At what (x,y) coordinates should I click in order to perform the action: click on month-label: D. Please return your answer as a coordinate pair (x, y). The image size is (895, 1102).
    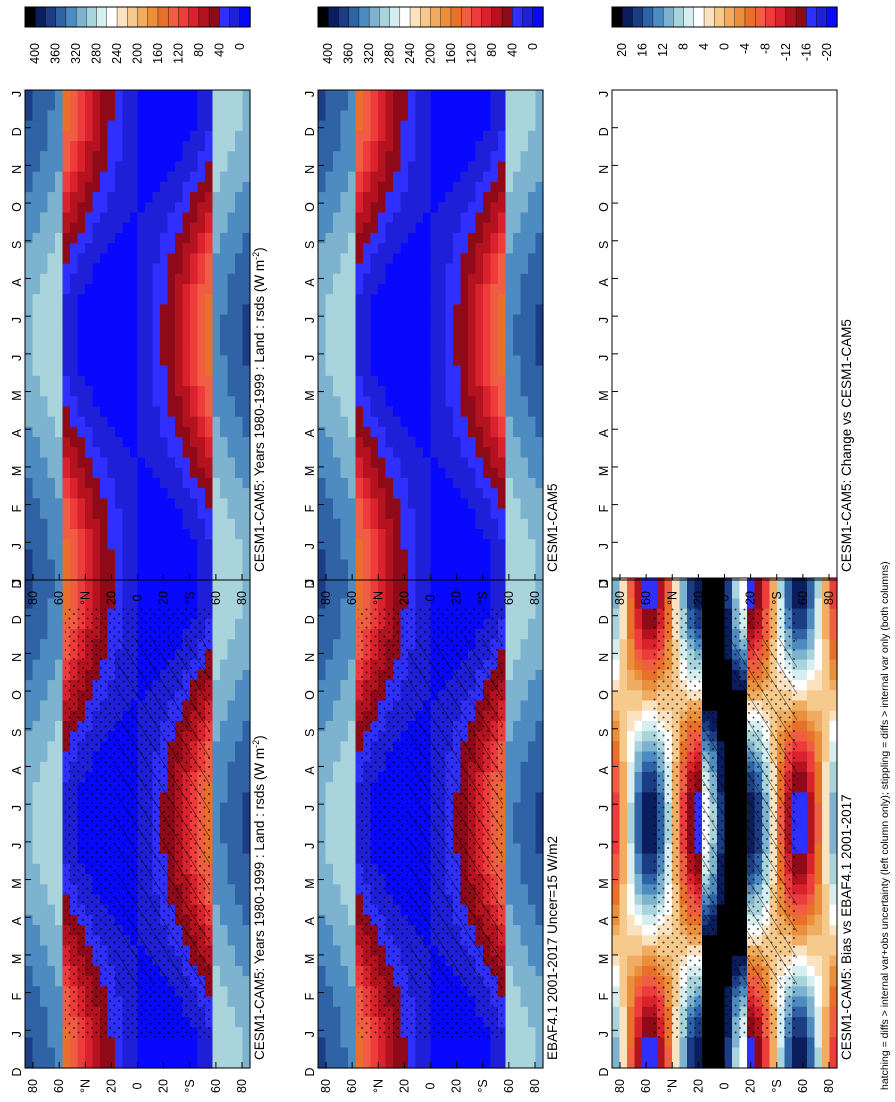
    Looking at the image, I should click on (17, 131).